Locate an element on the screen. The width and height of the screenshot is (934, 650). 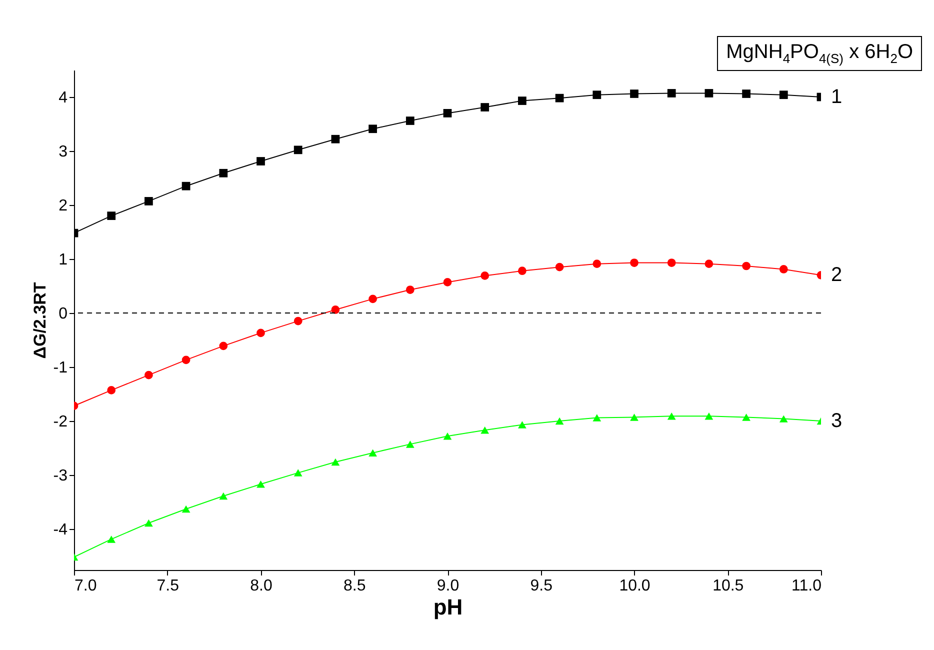
x-tick-label: 7.5 is located at coordinates (168, 586).